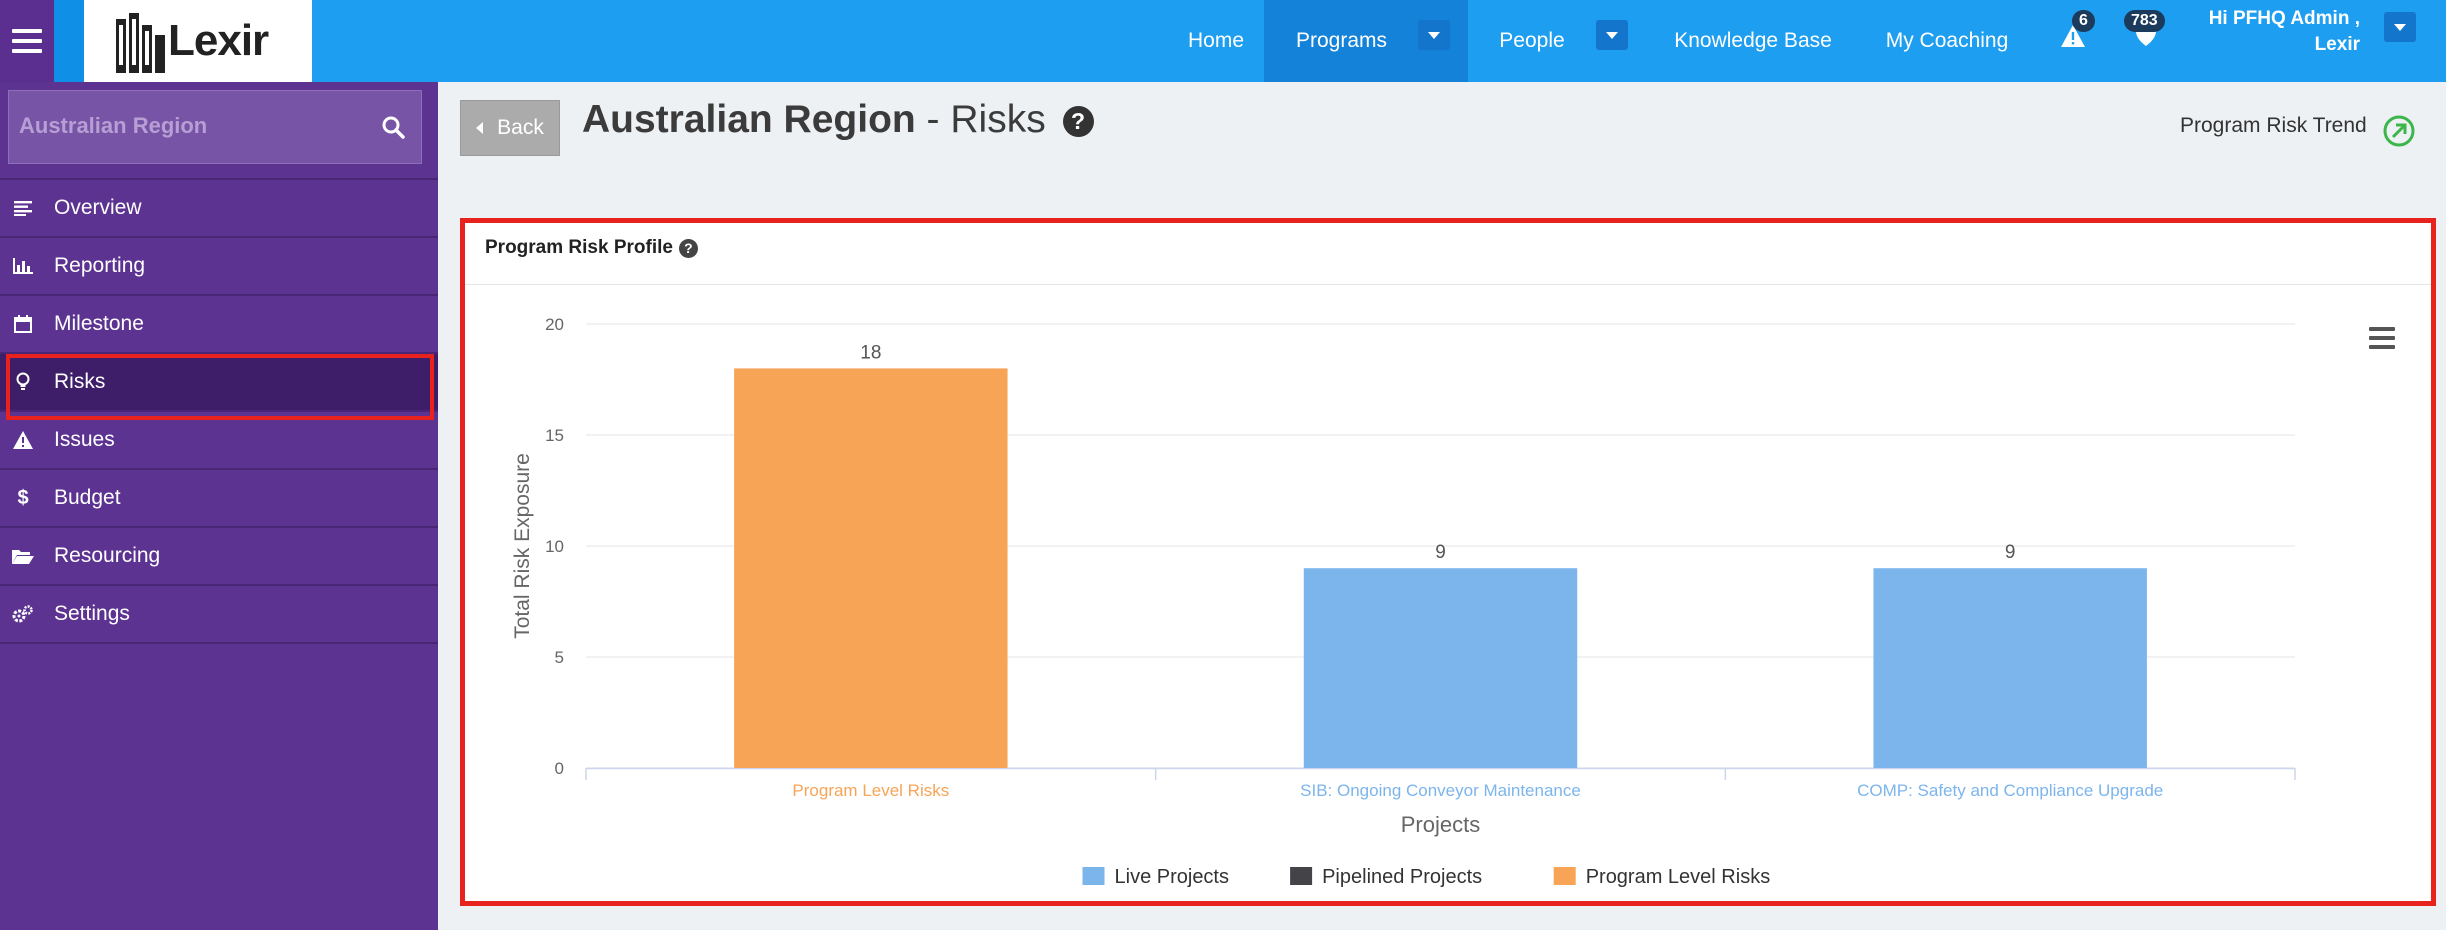 Image resolution: width=2446 pixels, height=930 pixels. What do you see at coordinates (480, 128) in the screenshot?
I see `caret-left-icon` at bounding box center [480, 128].